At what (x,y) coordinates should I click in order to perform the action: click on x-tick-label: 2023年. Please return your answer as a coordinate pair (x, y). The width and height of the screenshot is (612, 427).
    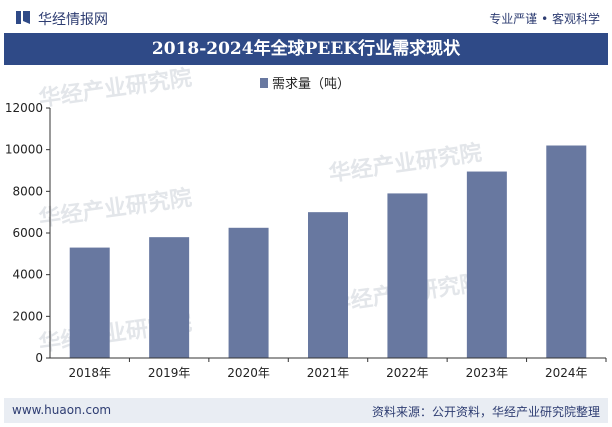
    Looking at the image, I should click on (487, 373).